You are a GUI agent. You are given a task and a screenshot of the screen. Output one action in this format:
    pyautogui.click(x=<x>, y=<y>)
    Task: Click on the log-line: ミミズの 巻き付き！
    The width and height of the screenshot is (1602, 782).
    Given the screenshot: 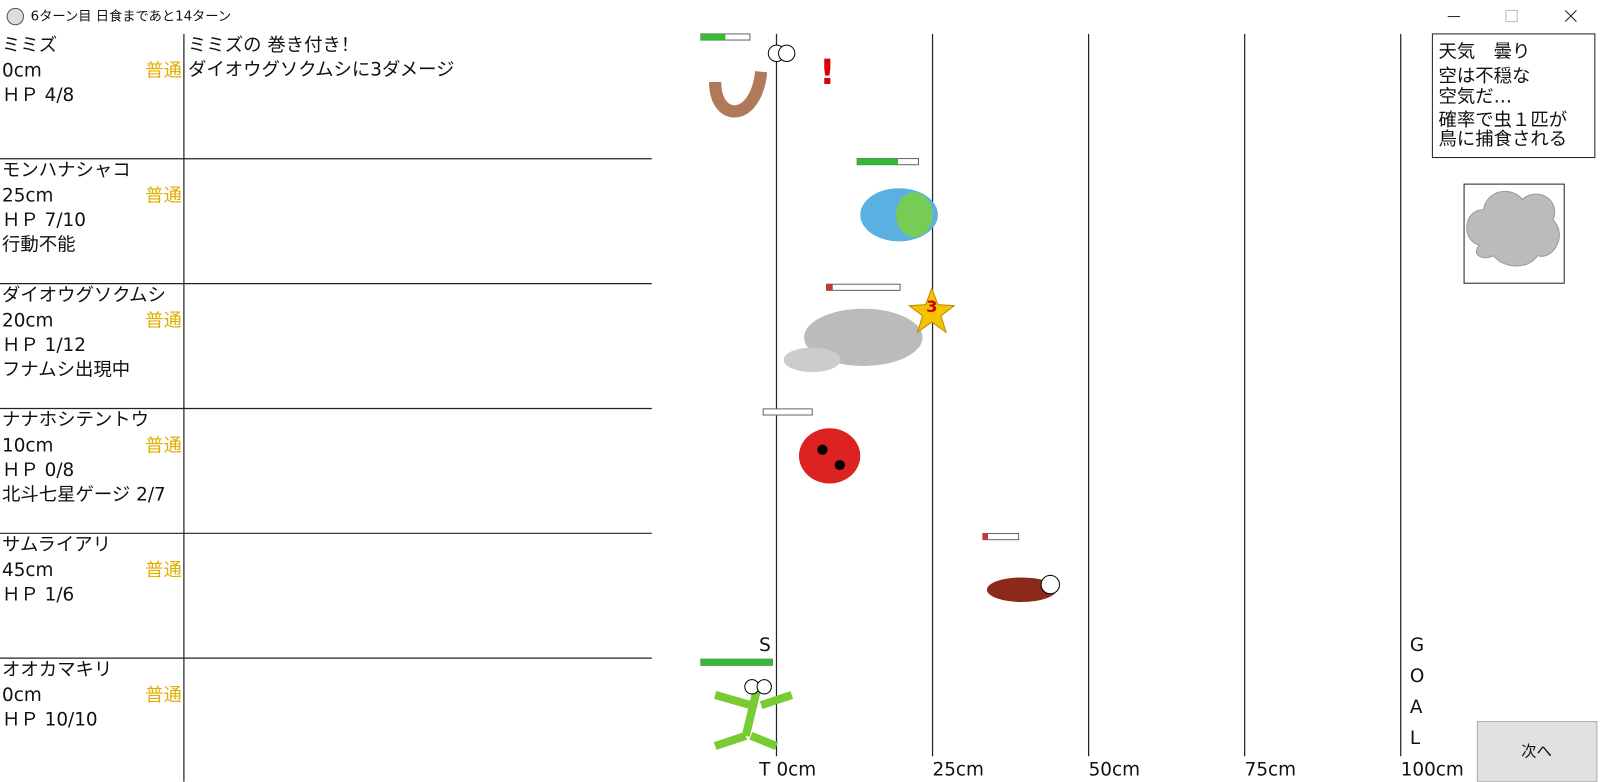 What is the action you would take?
    pyautogui.click(x=273, y=45)
    